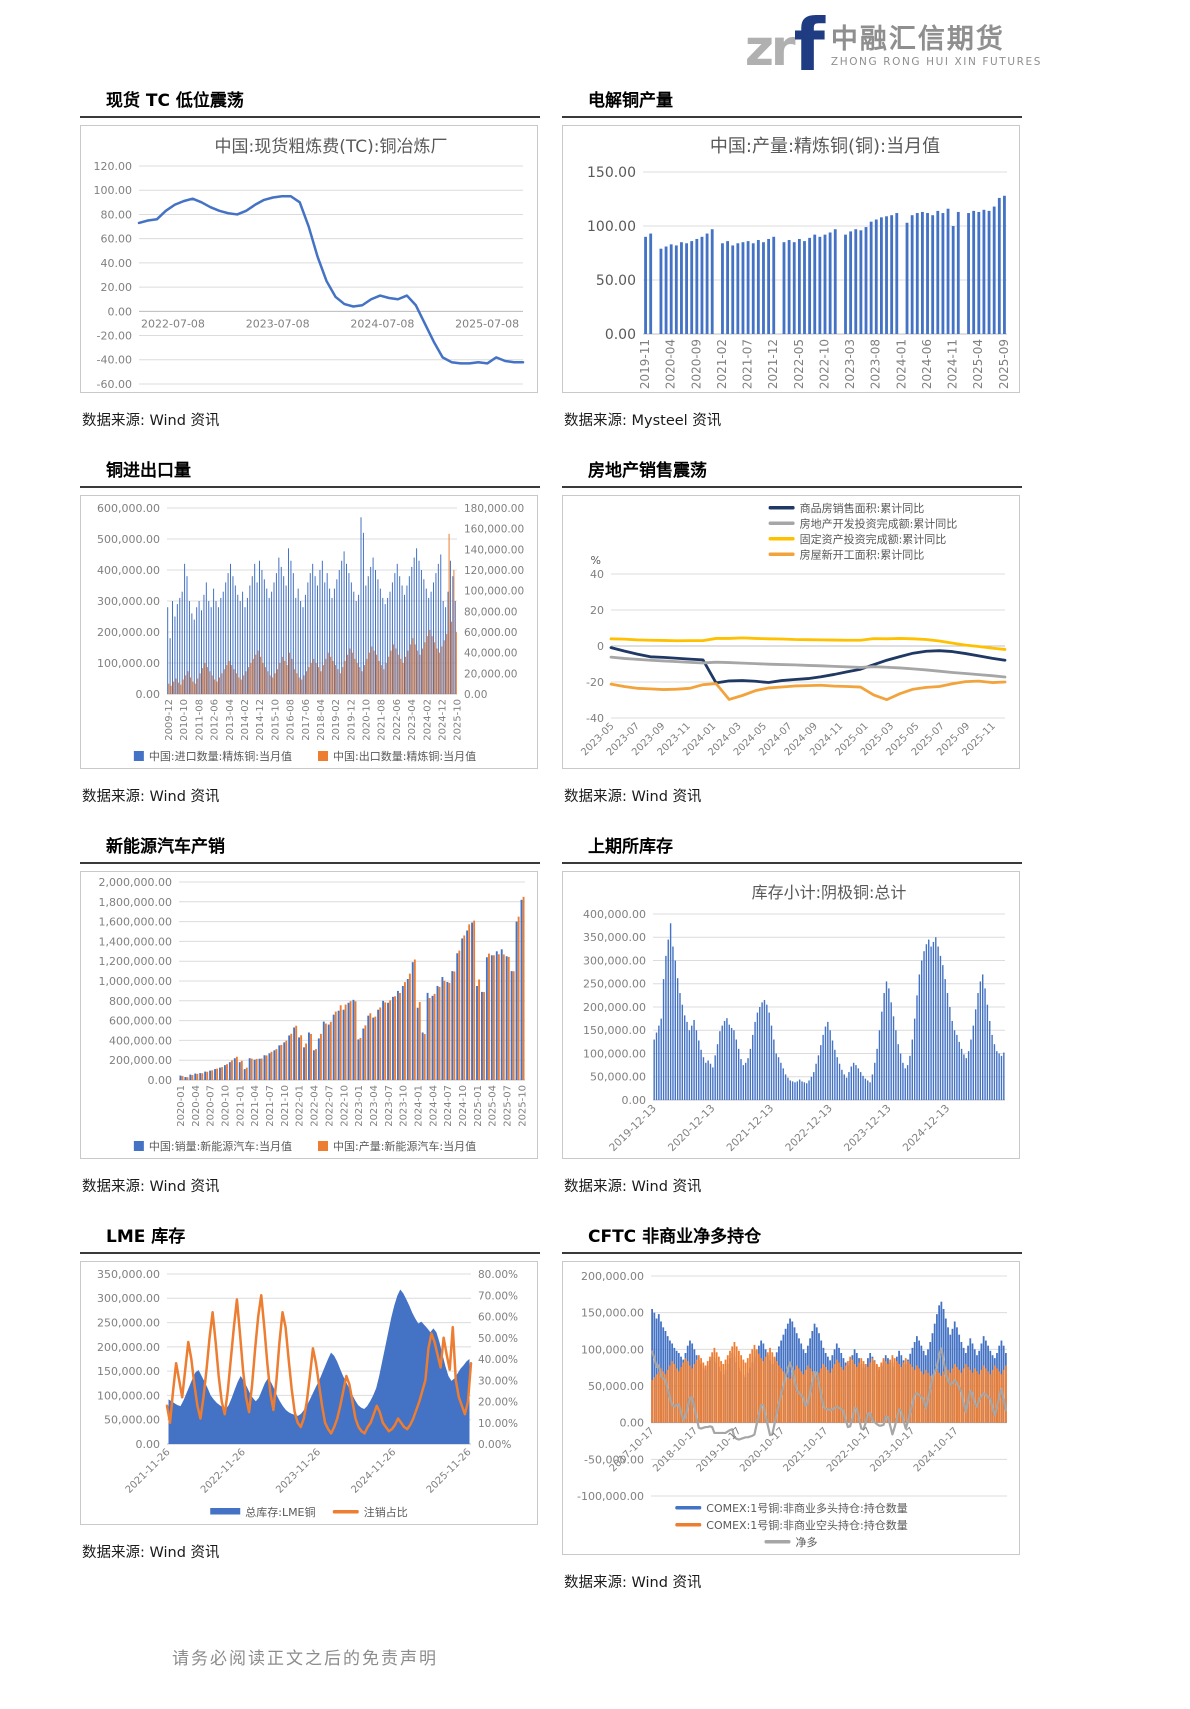 The height and width of the screenshot is (1709, 1190). What do you see at coordinates (117, 239) in the screenshot?
I see `svg-text: 60.00` at bounding box center [117, 239].